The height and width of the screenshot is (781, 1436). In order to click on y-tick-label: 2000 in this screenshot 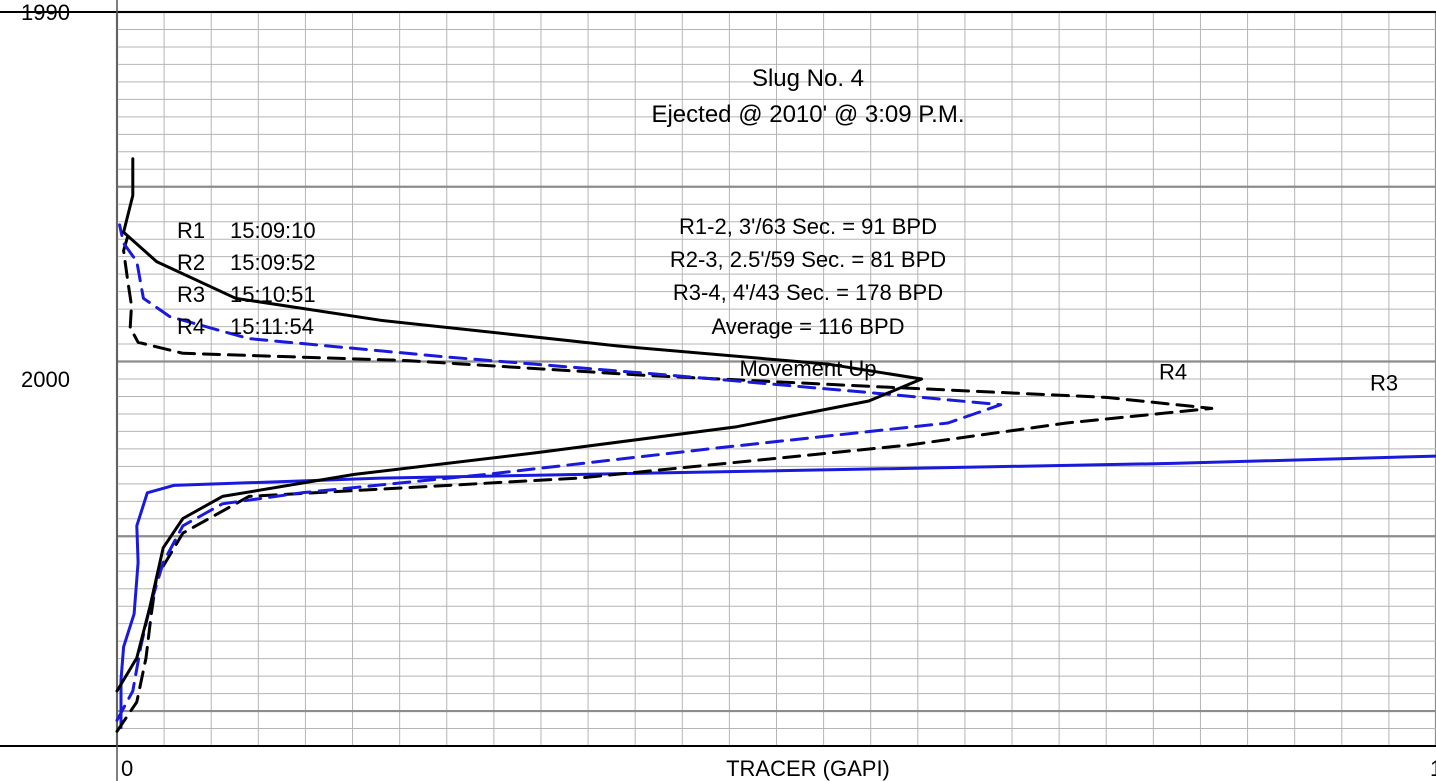, I will do `click(45, 379)`.